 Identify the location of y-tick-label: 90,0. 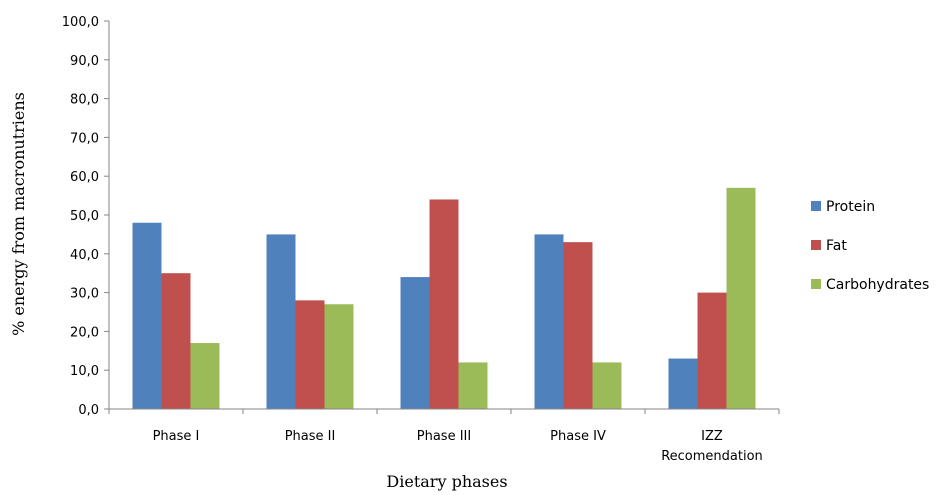
(84, 61).